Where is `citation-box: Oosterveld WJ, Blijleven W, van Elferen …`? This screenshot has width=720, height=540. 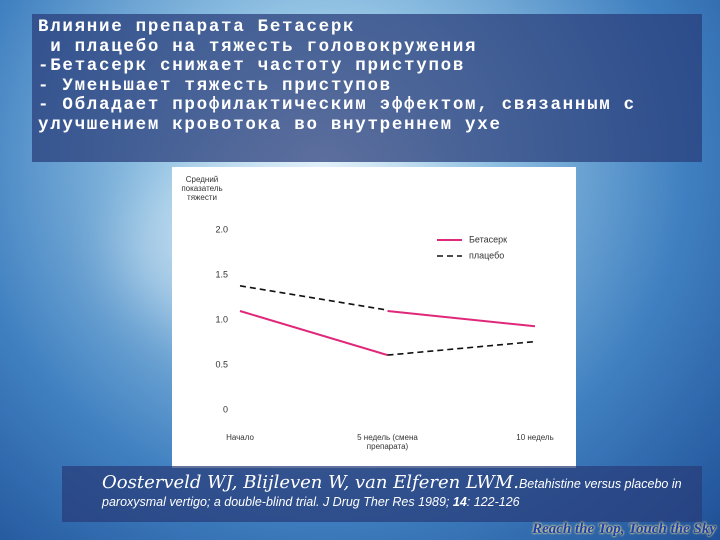
citation-box: Oosterveld WJ, Blijleven W, van Elferen … is located at coordinates (382, 494).